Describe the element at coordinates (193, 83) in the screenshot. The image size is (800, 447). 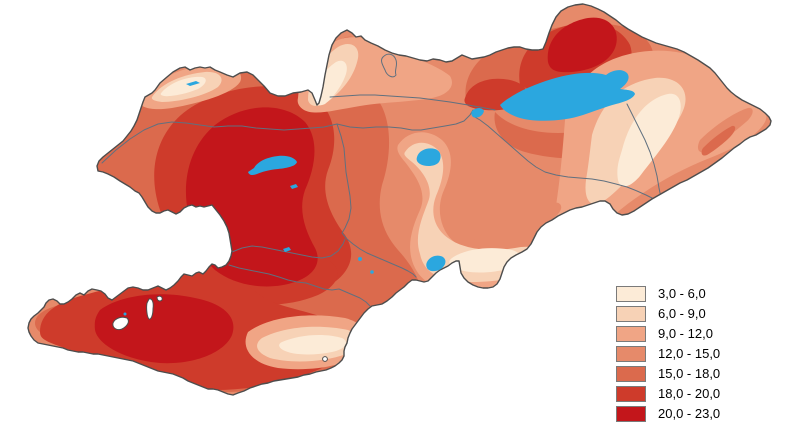
I see `kirov-reservoir` at that location.